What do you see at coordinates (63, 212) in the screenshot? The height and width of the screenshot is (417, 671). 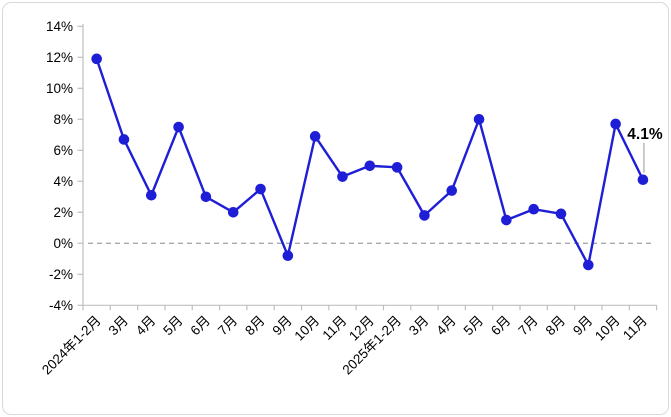 I see `y-tick-label: 2%` at bounding box center [63, 212].